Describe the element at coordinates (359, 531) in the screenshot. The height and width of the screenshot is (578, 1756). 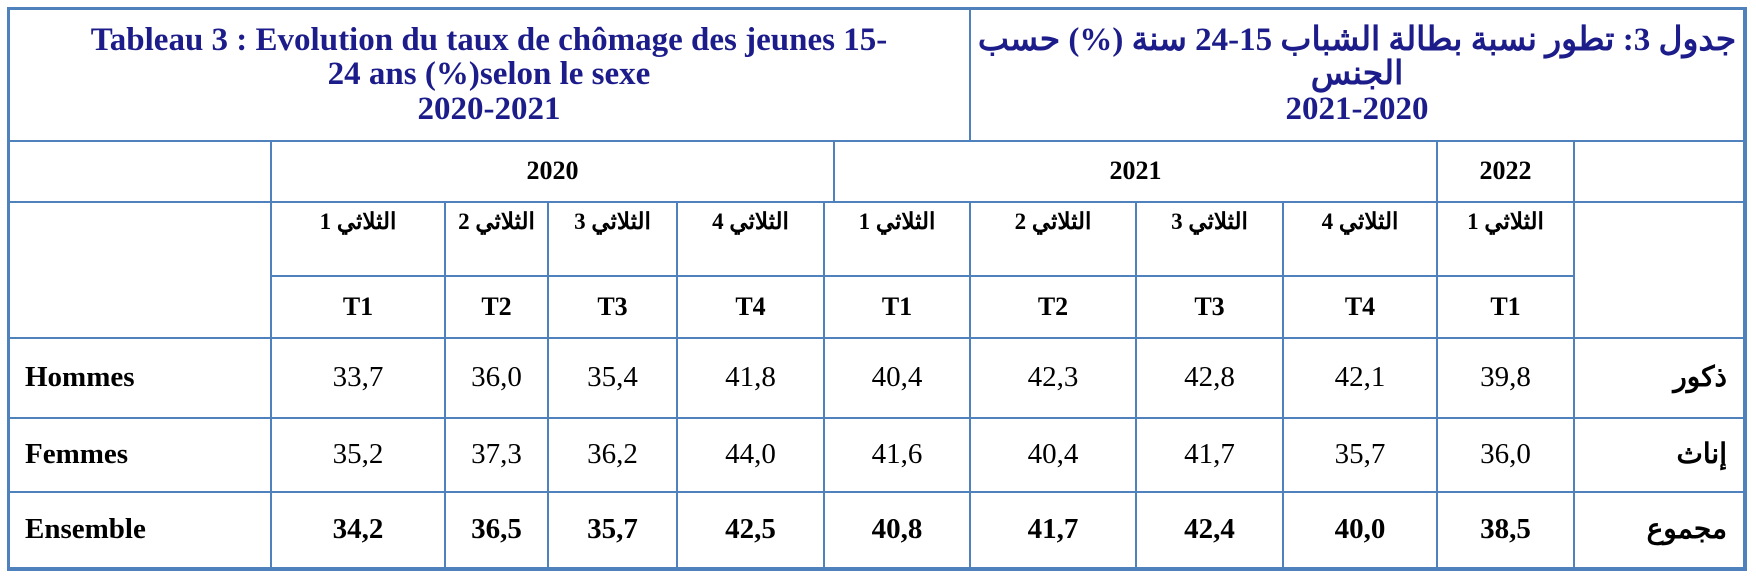
I see `value-cell: 34,2` at that location.